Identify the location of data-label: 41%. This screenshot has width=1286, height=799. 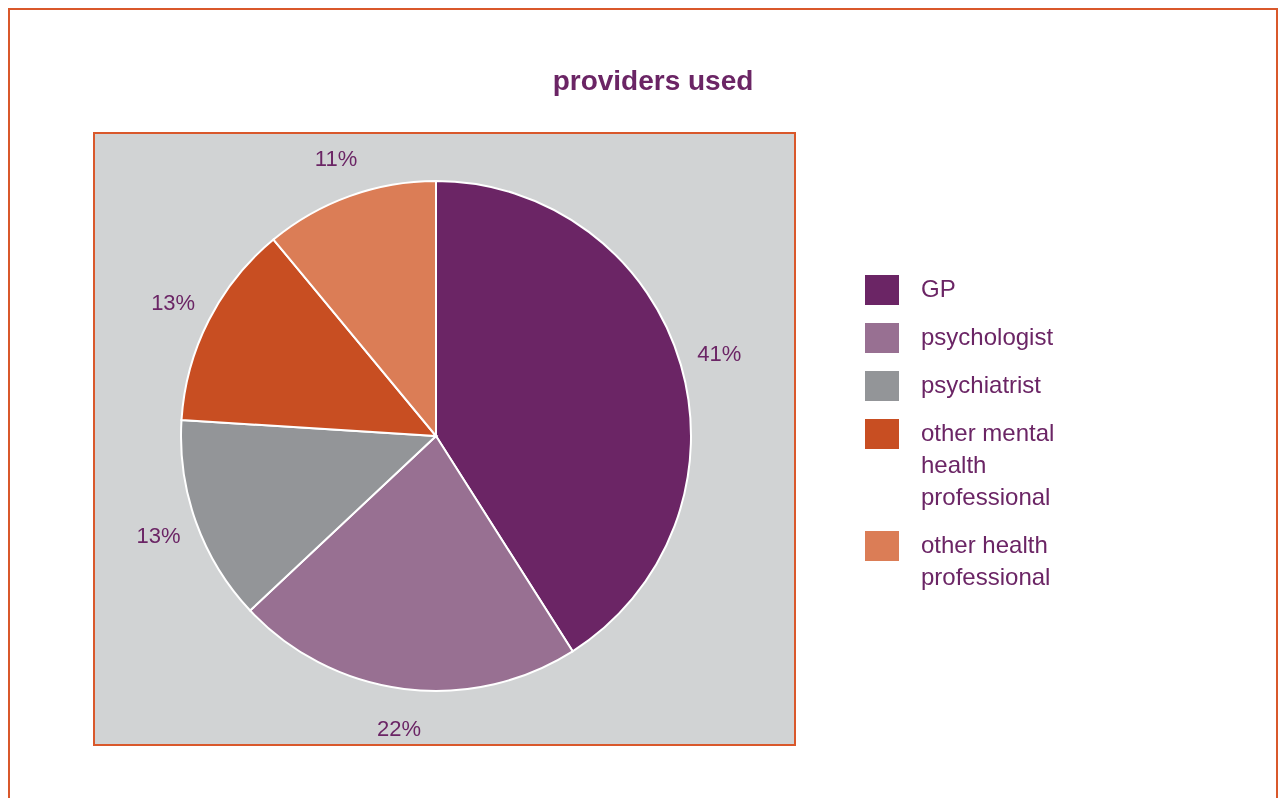
(719, 354).